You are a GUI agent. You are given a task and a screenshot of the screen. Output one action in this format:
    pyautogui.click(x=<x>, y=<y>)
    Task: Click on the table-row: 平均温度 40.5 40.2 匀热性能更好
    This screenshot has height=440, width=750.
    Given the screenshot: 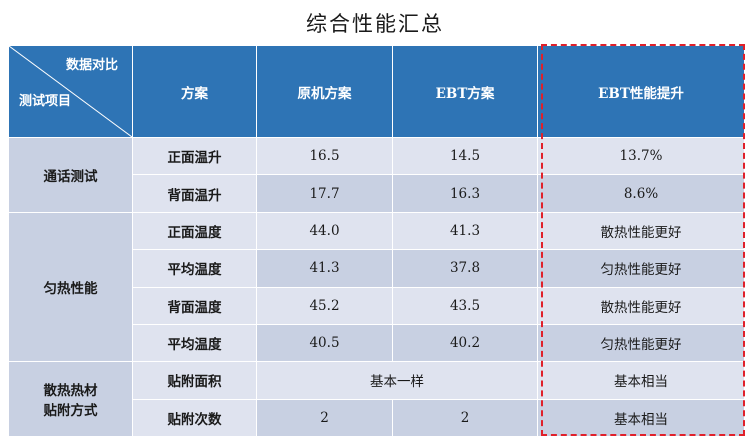 What is the action you would take?
    pyautogui.click(x=377, y=343)
    